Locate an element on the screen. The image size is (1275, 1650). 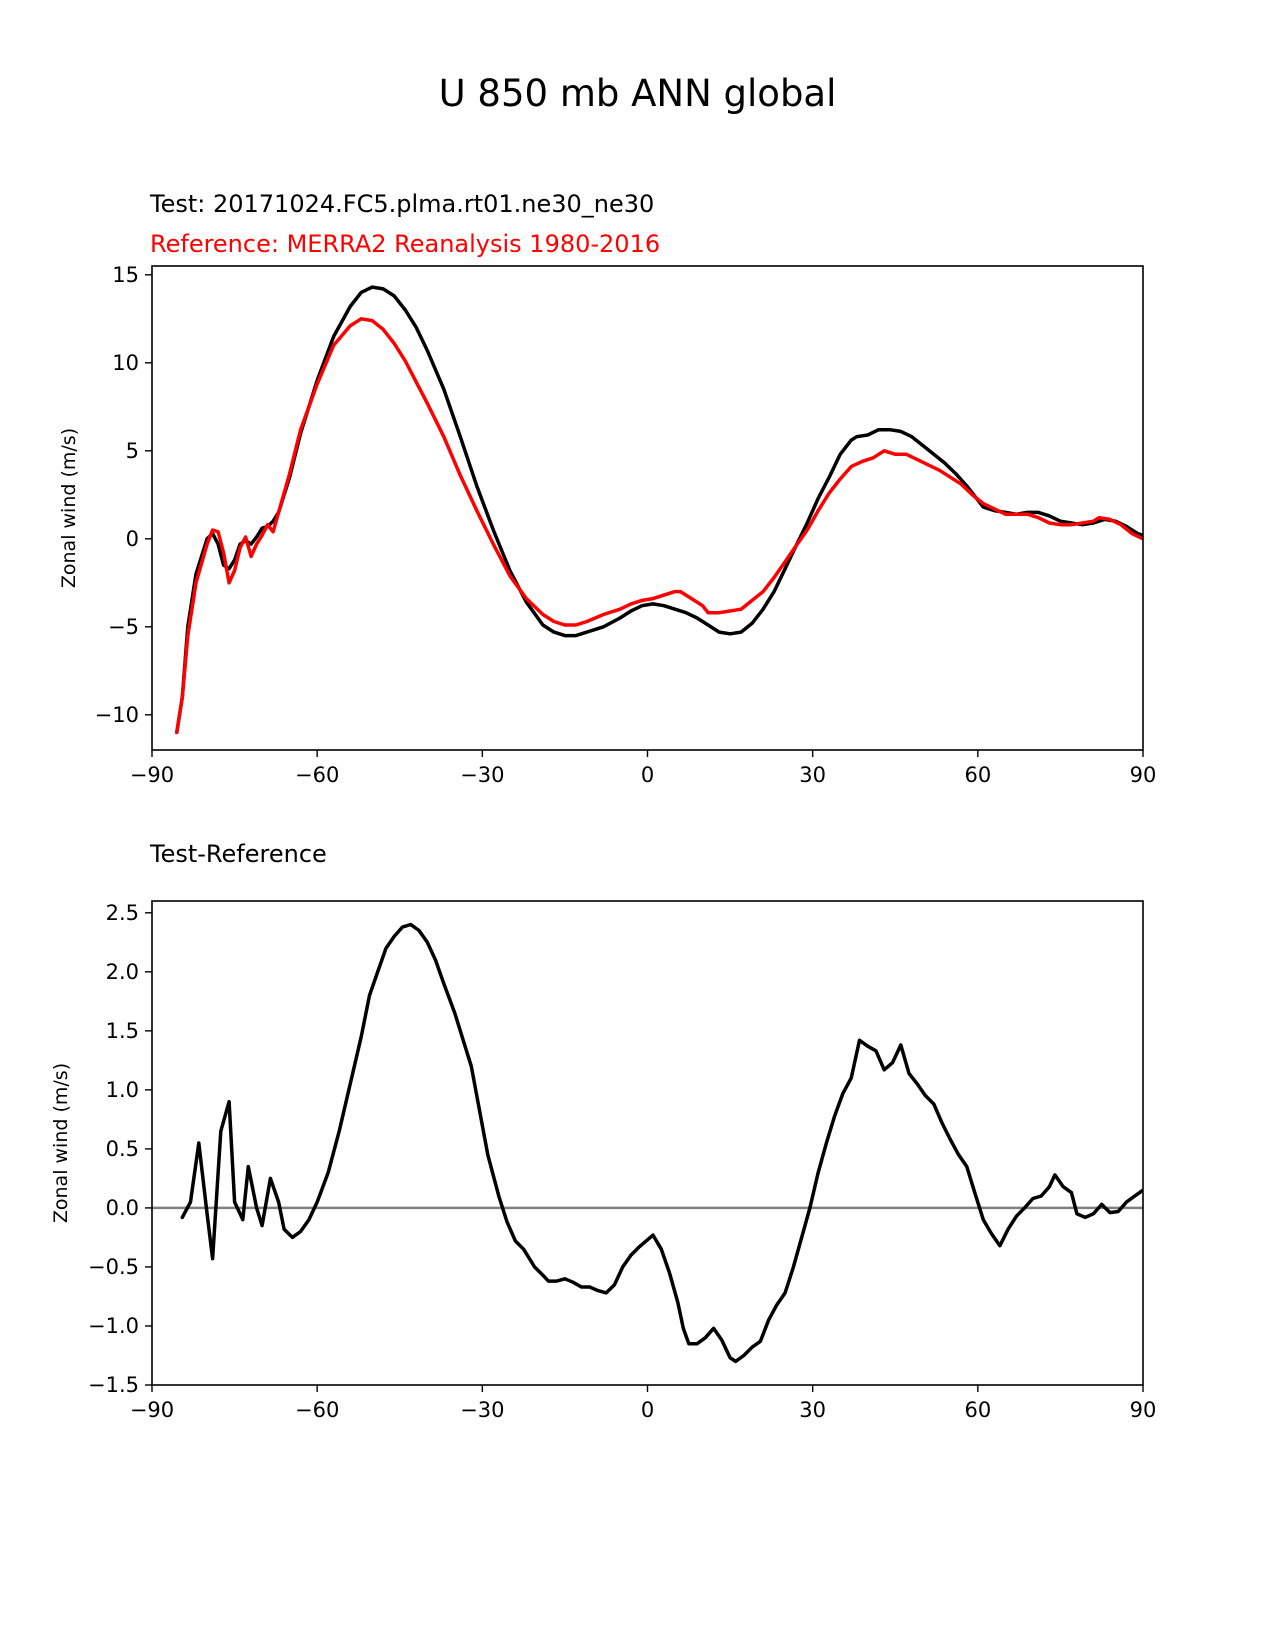
y-tick-label: 0.0 is located at coordinates (122, 1208).